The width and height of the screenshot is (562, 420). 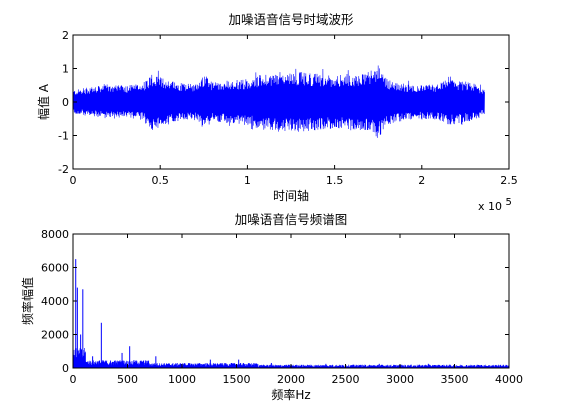 I want to click on time-y-axis-label: 幅值 A, so click(x=43, y=101).